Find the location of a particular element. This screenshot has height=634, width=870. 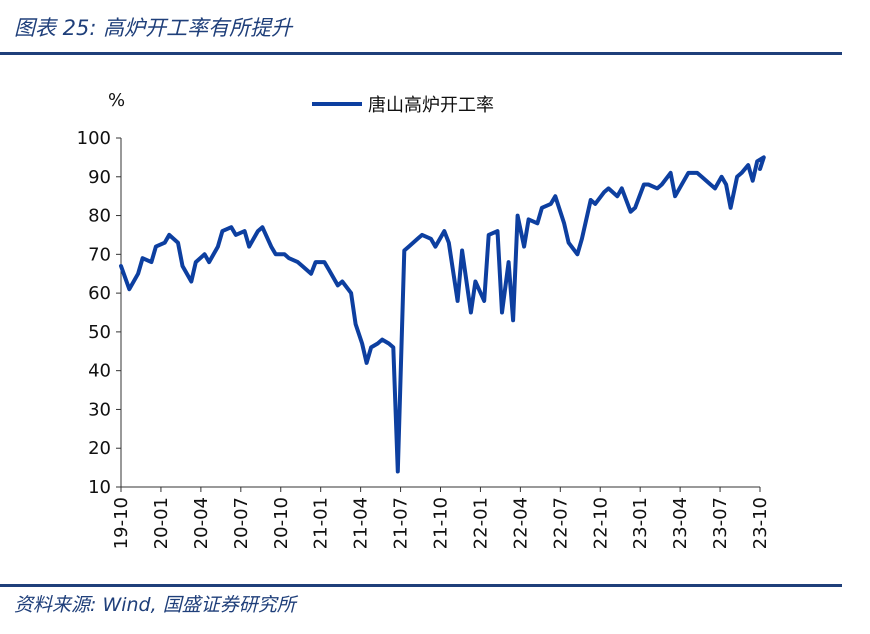

y-tick-label: 90 is located at coordinates (99, 177).